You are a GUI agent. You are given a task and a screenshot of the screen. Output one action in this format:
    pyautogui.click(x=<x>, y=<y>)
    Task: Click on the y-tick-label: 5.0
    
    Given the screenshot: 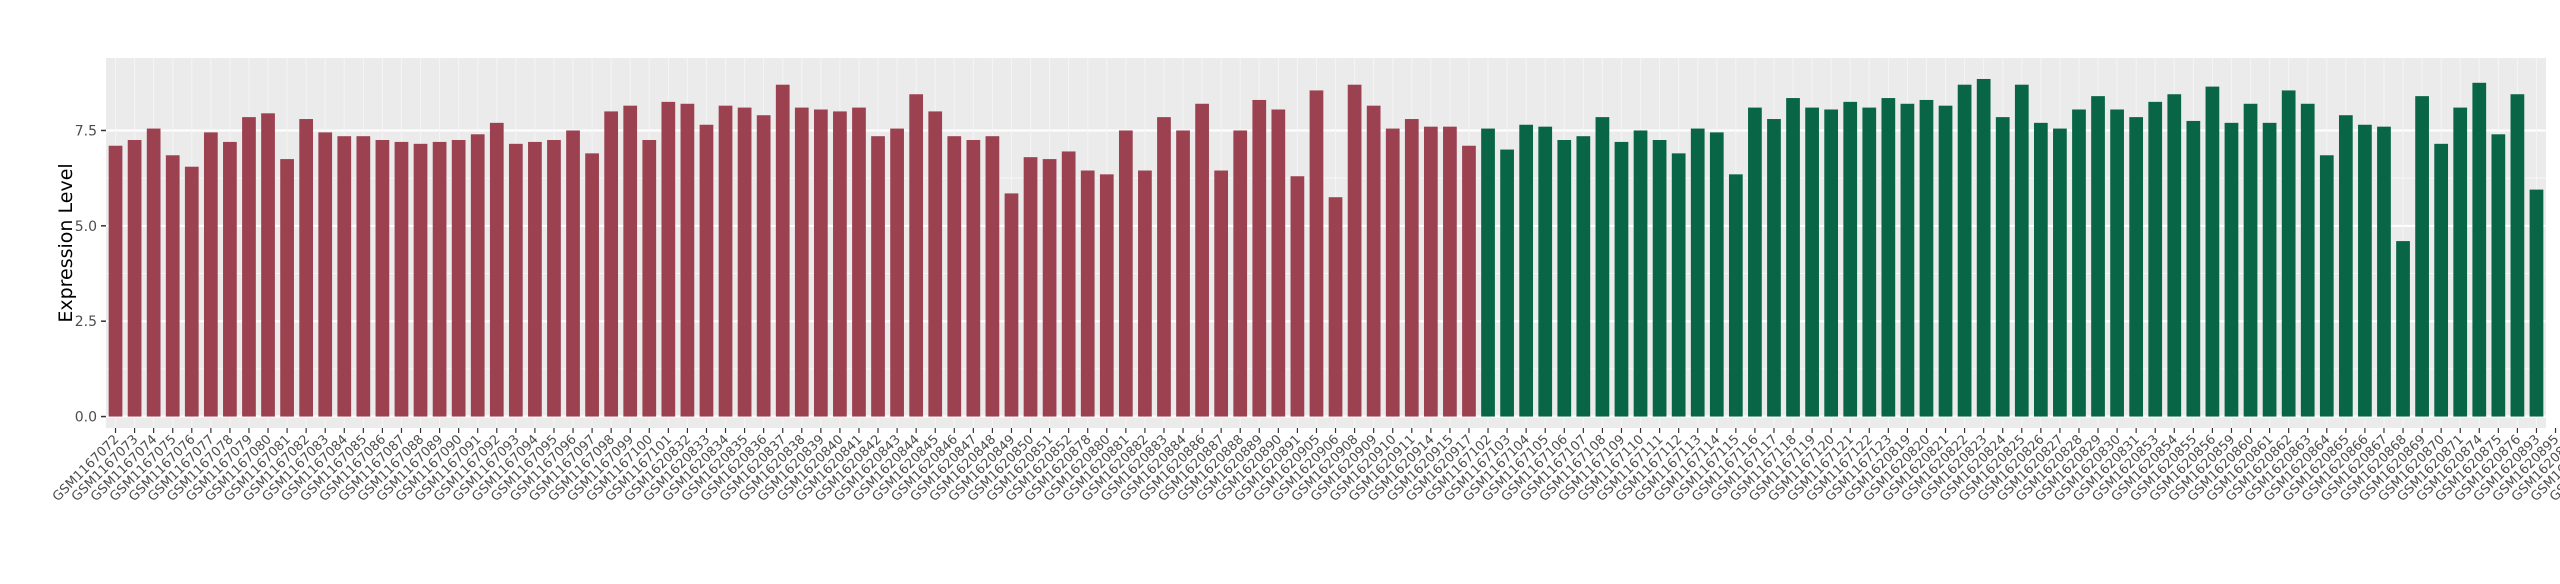 What is the action you would take?
    pyautogui.click(x=86, y=227)
    